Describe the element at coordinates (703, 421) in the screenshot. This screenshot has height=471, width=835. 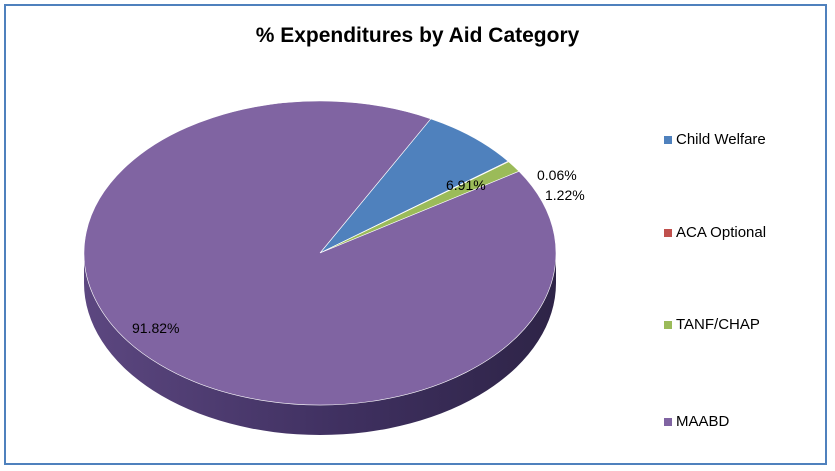
I see `legend-label-maabd: MAABD` at that location.